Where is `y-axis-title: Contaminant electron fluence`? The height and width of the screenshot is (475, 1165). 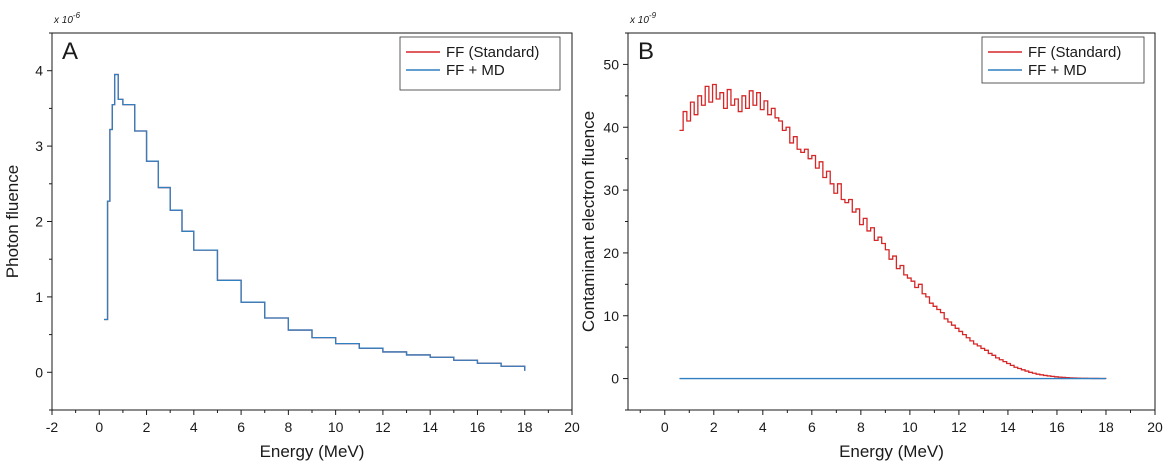
y-axis-title: Contaminant electron fluence is located at coordinates (588, 221).